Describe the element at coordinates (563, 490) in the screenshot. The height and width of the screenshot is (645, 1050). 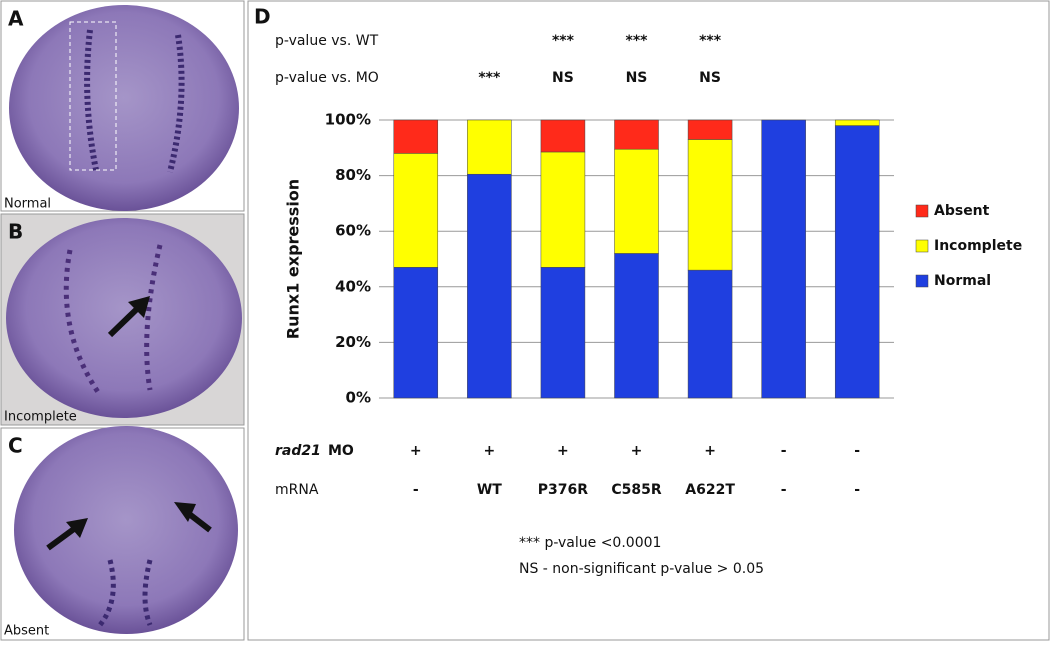
I see `row-value: P376R` at that location.